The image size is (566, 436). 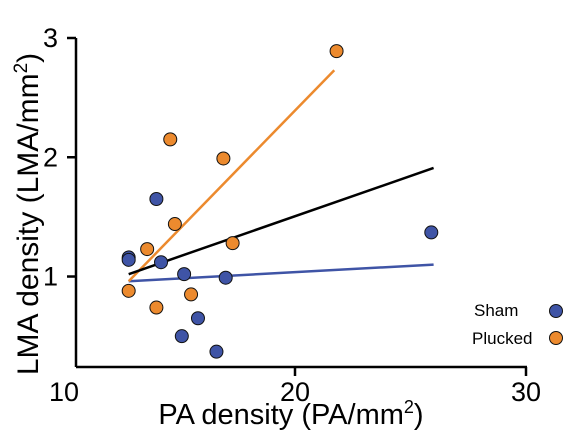 What do you see at coordinates (295, 392) in the screenshot?
I see `x-tick-label: 20` at bounding box center [295, 392].